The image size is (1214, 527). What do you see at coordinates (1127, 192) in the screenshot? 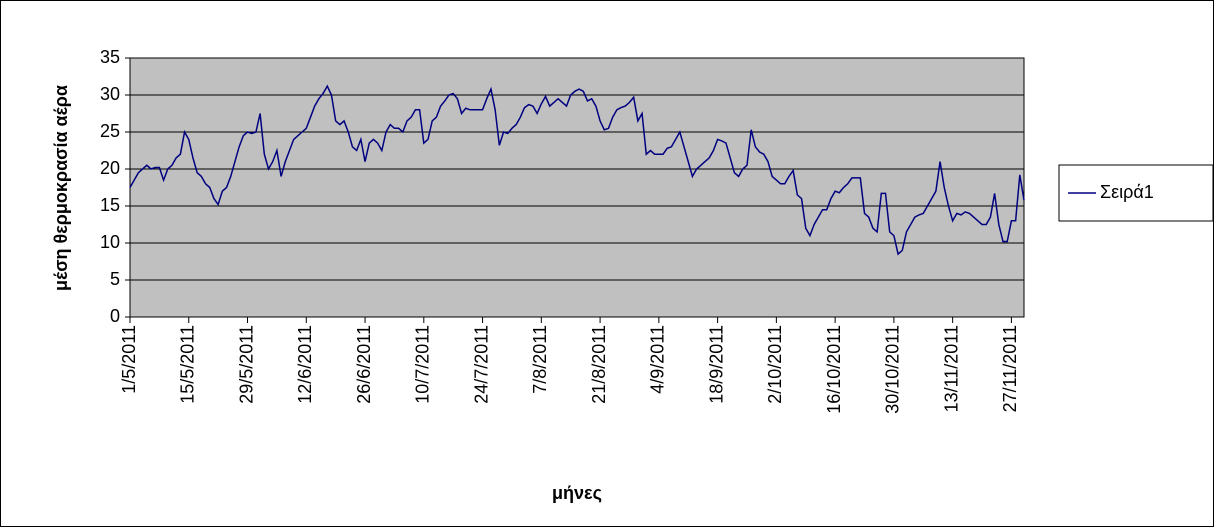
I see `legend-label: Σειρά1` at bounding box center [1127, 192].